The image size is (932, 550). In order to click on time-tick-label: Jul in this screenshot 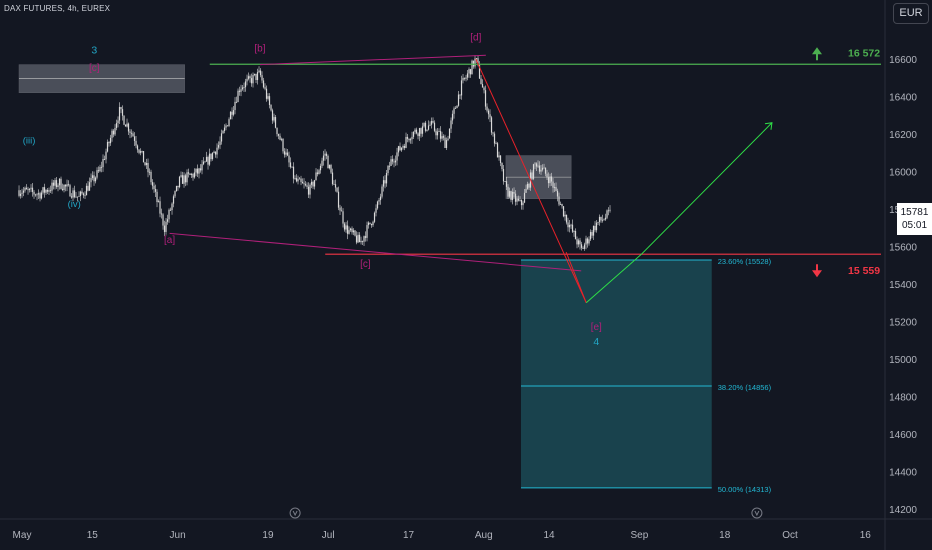, I will do `click(328, 535)`.